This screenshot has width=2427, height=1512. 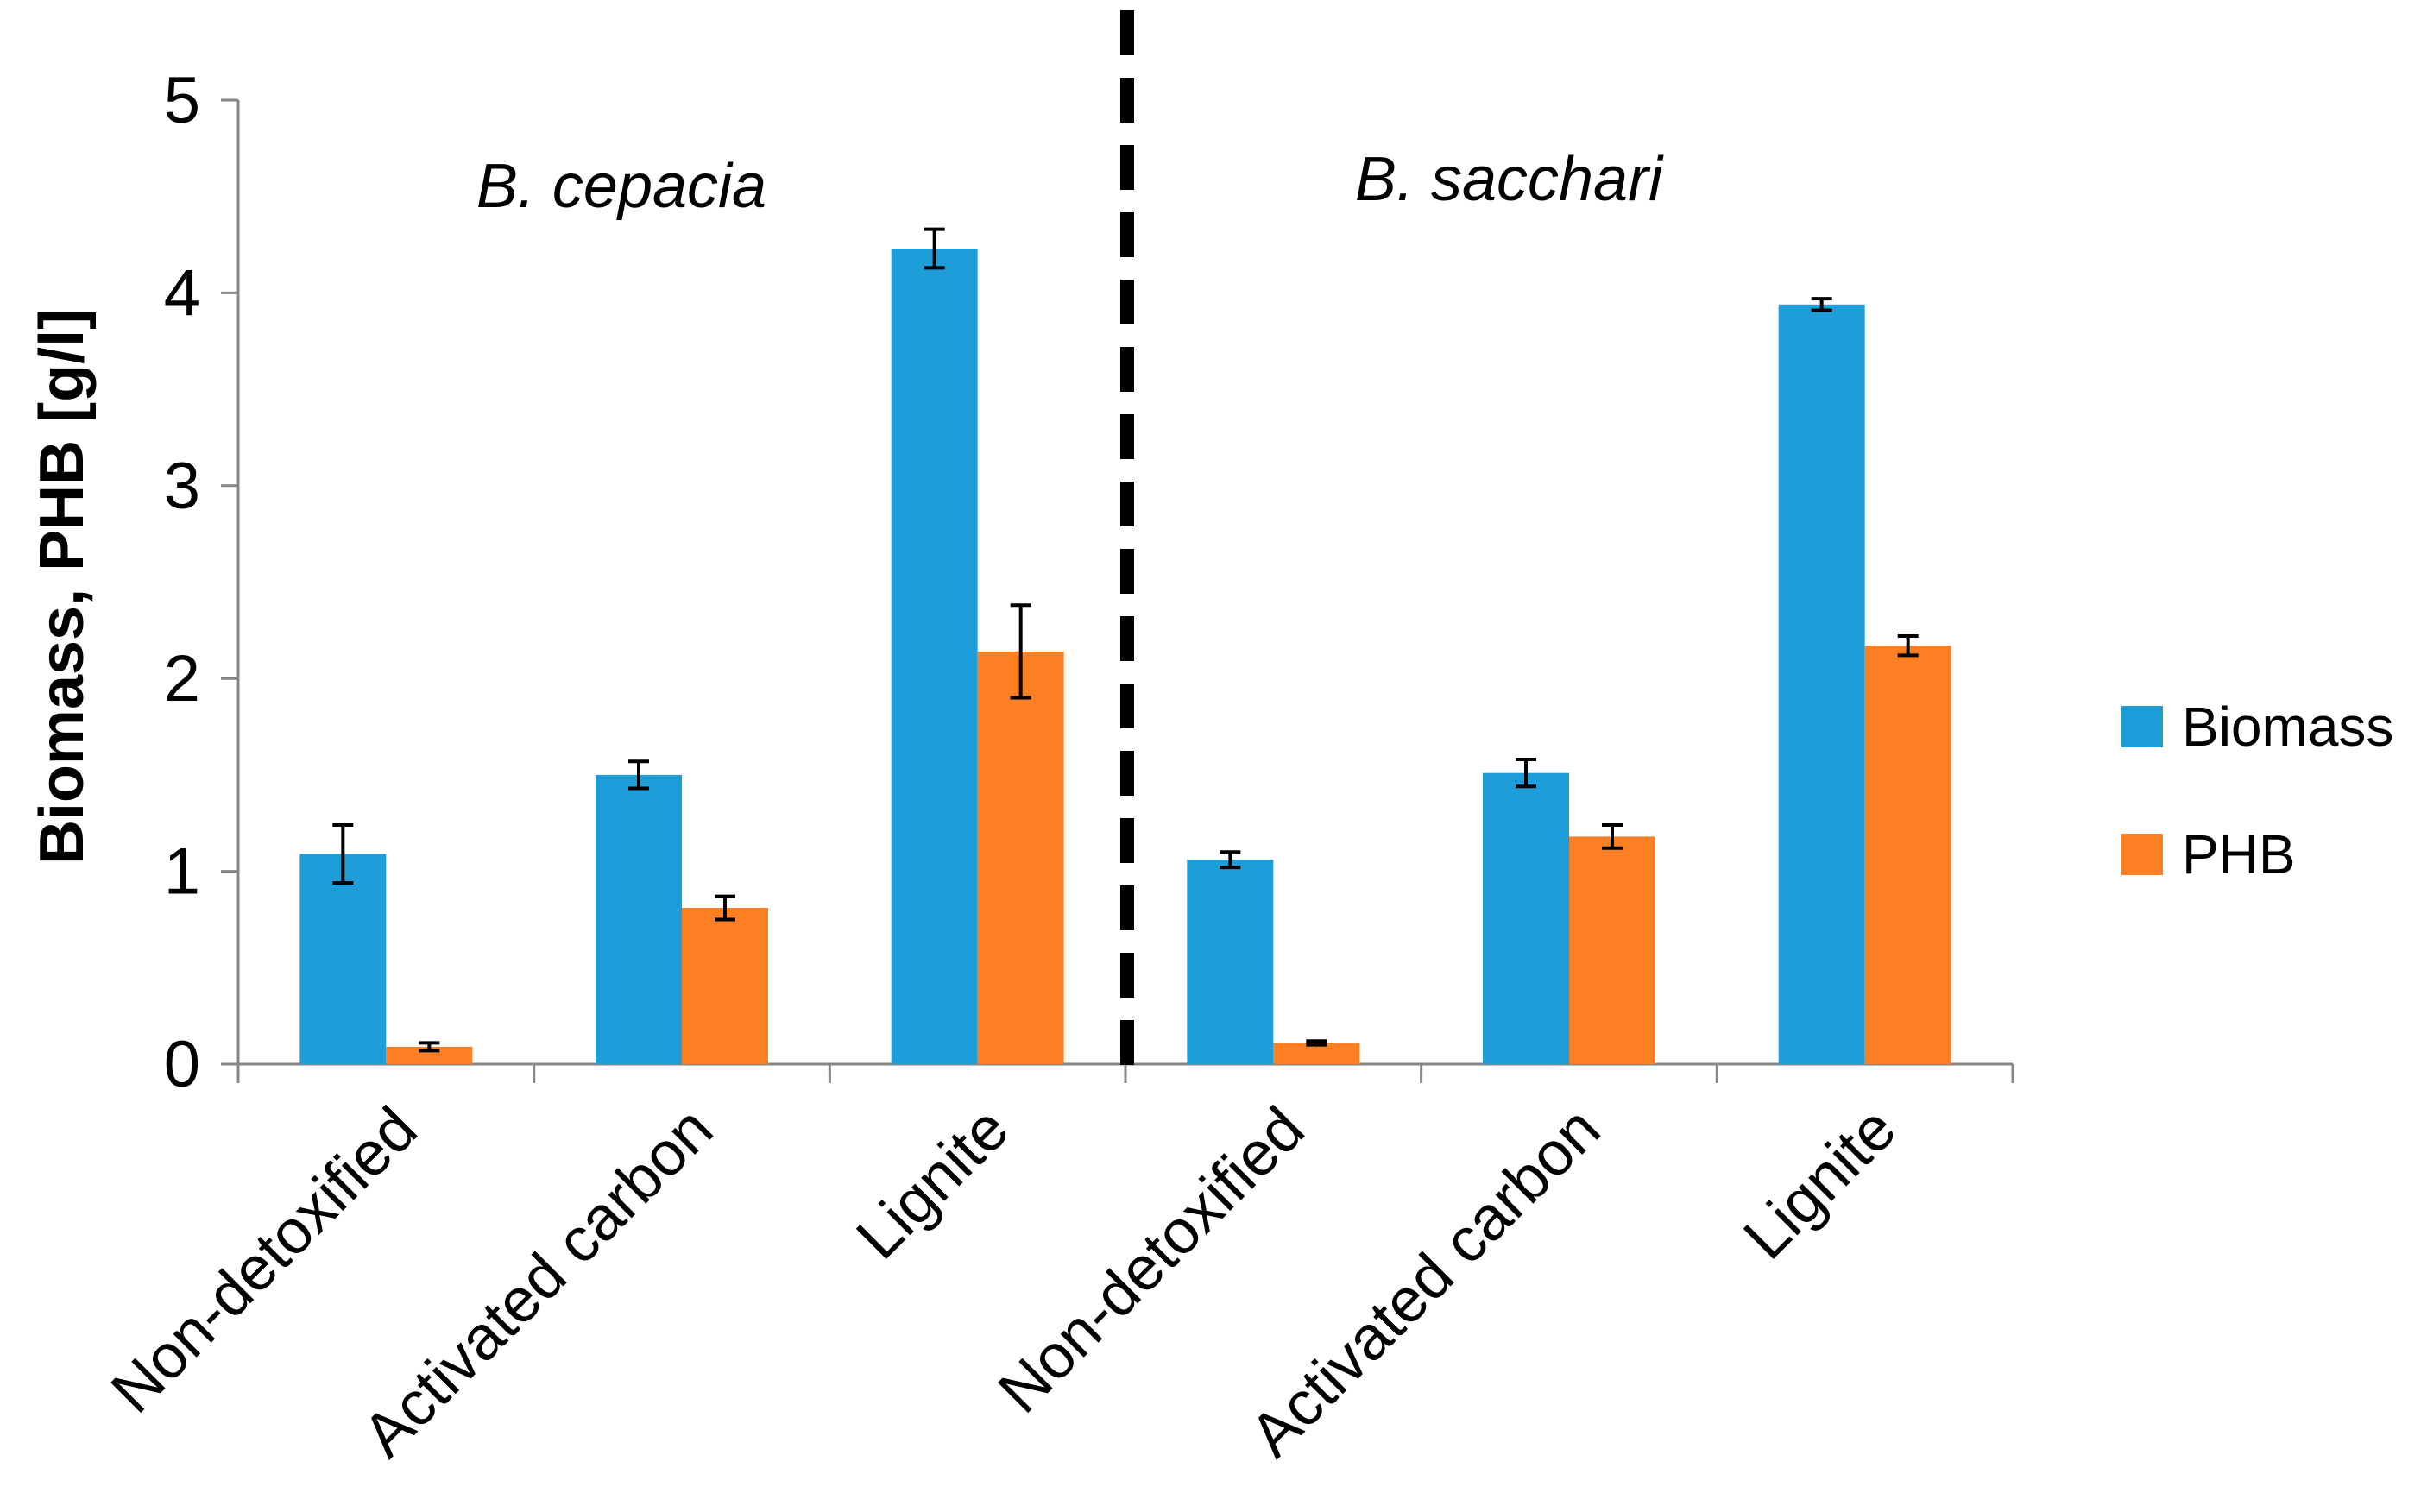 I want to click on legend: Biomass PHB, so click(x=2257, y=791).